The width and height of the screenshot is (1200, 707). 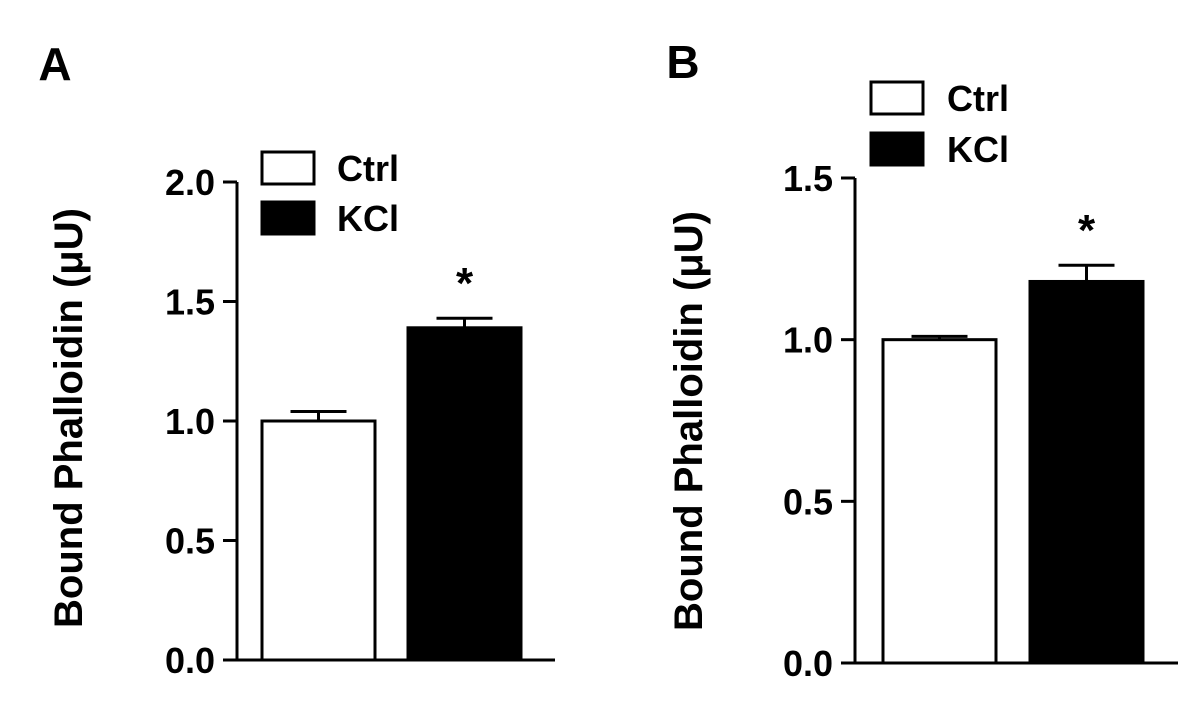 What do you see at coordinates (682, 62) in the screenshot?
I see `panel-label: B` at bounding box center [682, 62].